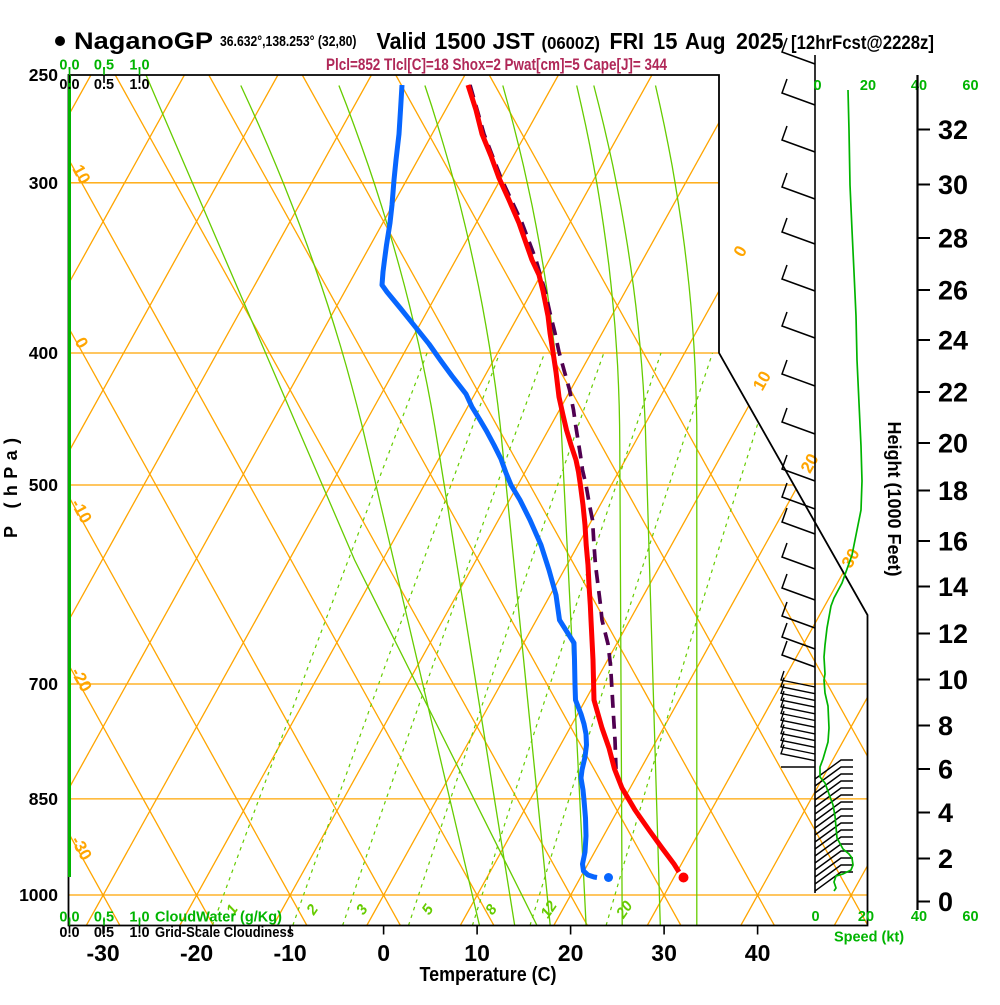 This screenshot has height=1005, width=1000. I want to click on svg-text: 15, so click(665, 41).